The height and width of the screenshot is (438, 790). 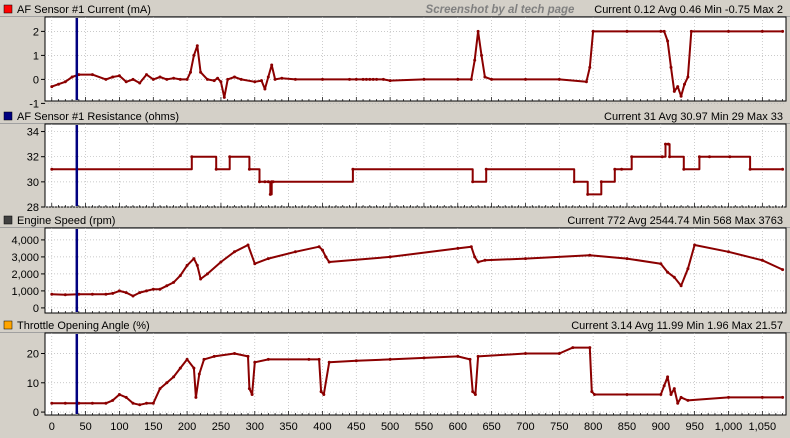 What do you see at coordinates (661, 427) in the screenshot?
I see `x-tick-label: 900` at bounding box center [661, 427].